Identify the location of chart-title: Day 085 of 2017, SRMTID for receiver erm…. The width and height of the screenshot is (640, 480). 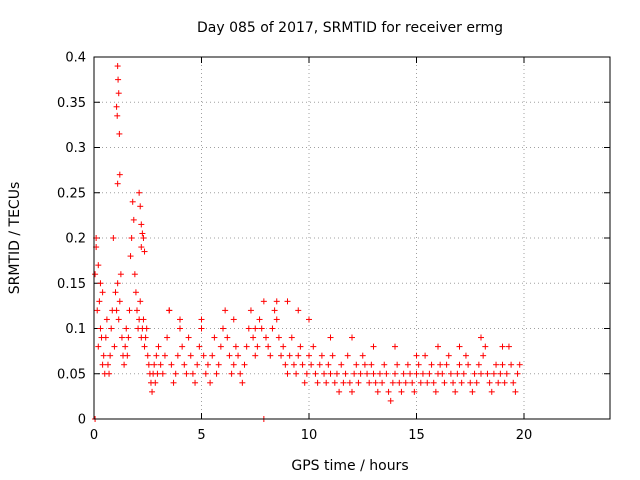
(350, 28).